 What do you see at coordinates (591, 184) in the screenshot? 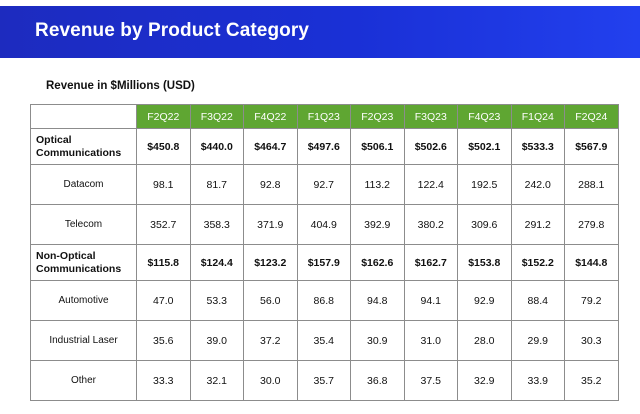
I see `table-cell: 288.1` at bounding box center [591, 184].